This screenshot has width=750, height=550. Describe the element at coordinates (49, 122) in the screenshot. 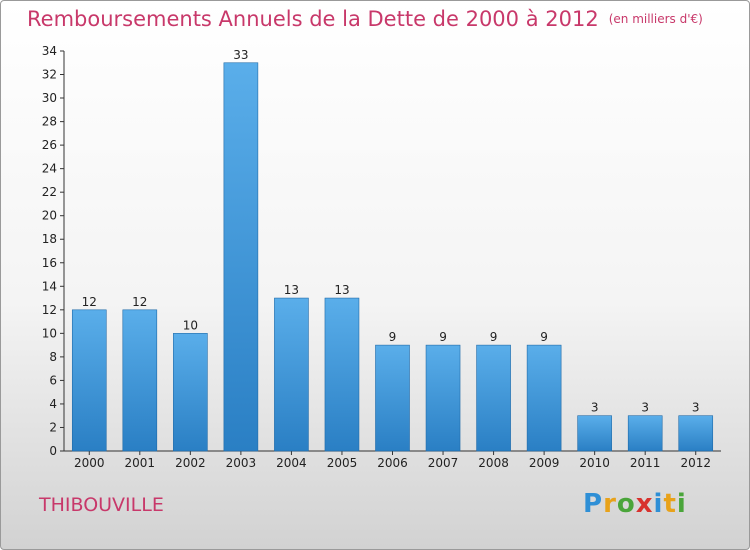

I see `y-tick-label: 28` at that location.